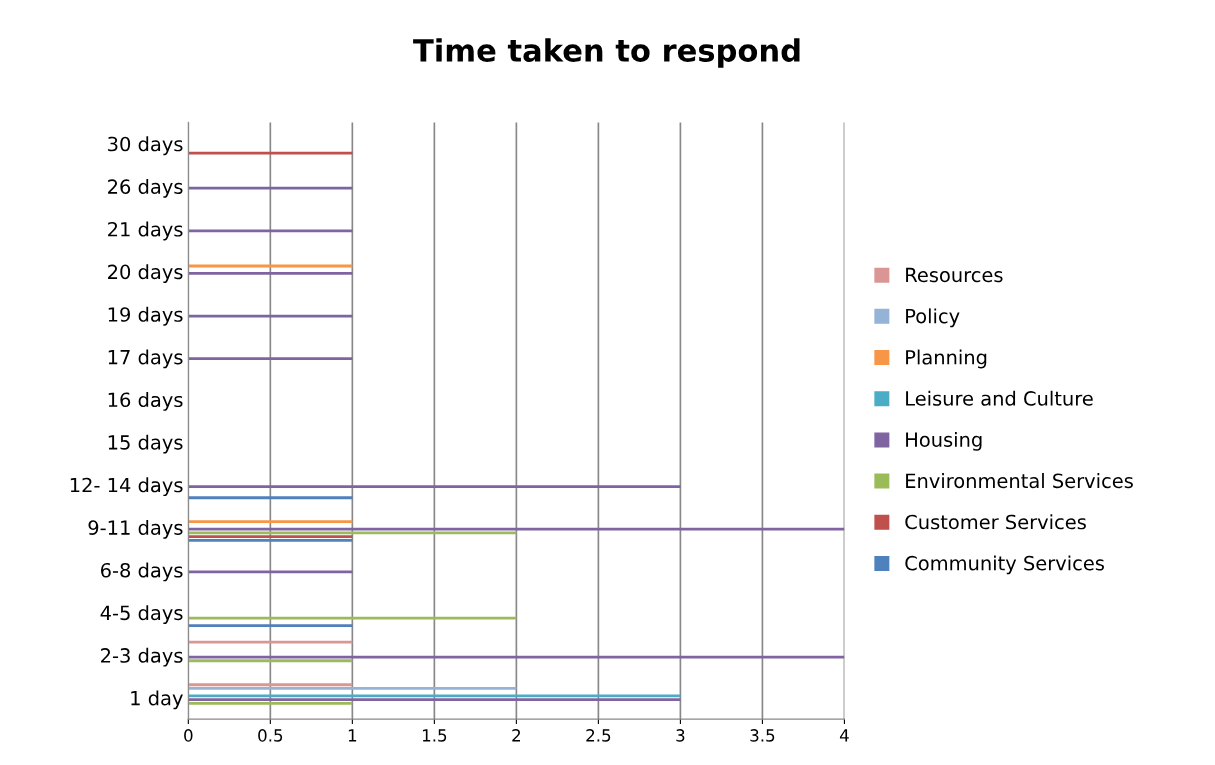 This screenshot has width=1215, height=765. I want to click on x-tick-label: 1, so click(352, 735).